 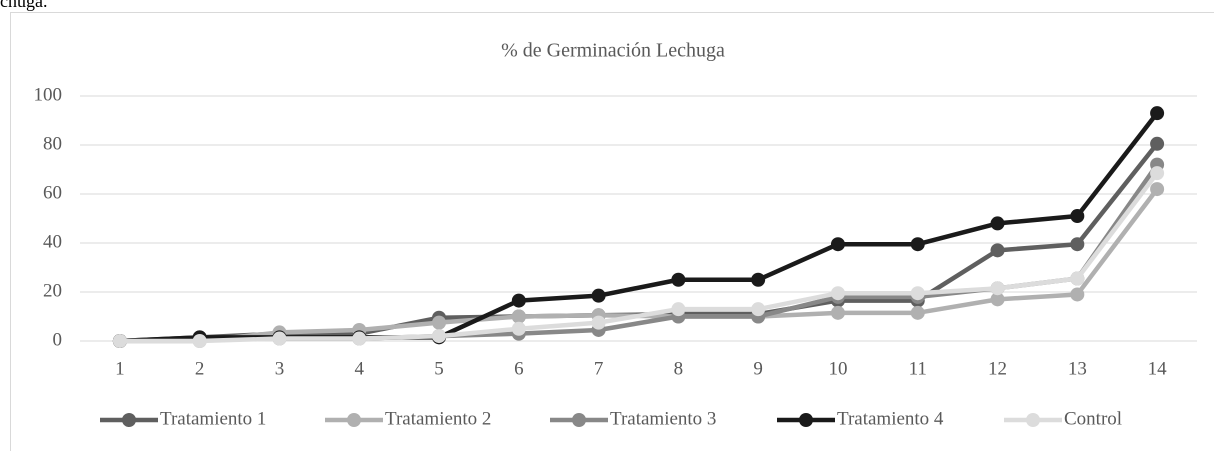 I want to click on x-tick-label: 2, so click(x=200, y=368).